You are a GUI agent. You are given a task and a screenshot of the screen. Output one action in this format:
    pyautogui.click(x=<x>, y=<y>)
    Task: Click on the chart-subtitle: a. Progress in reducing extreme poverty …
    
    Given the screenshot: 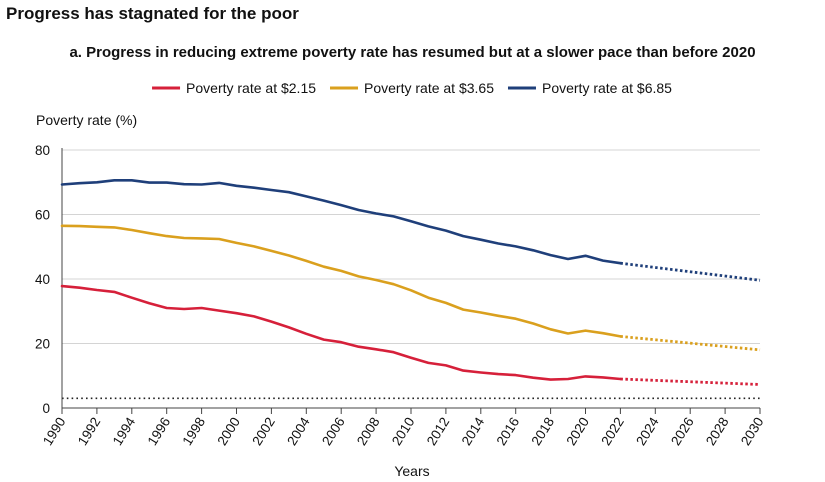 What is the action you would take?
    pyautogui.click(x=412, y=52)
    